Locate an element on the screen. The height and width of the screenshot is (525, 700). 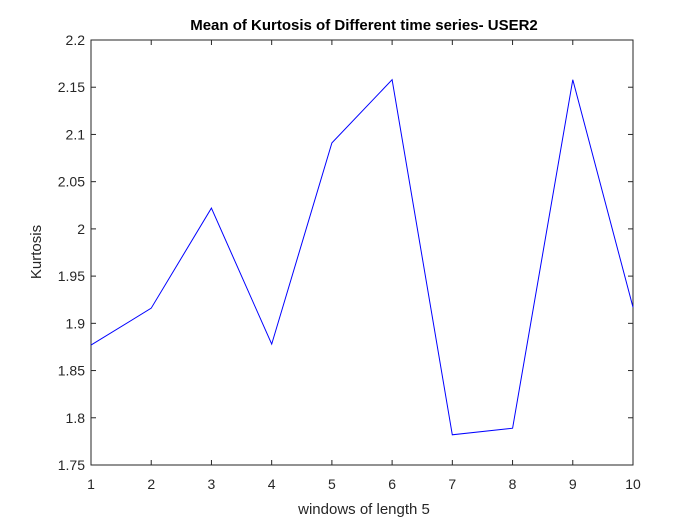
y-tick-label: 1.8 is located at coordinates (76, 418).